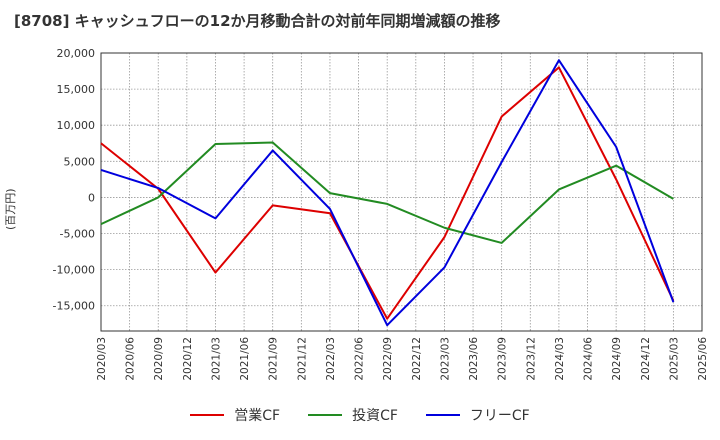 The image size is (720, 440). What do you see at coordinates (388, 359) in the screenshot?
I see `x-tick-label: 2022/09` at bounding box center [388, 359].